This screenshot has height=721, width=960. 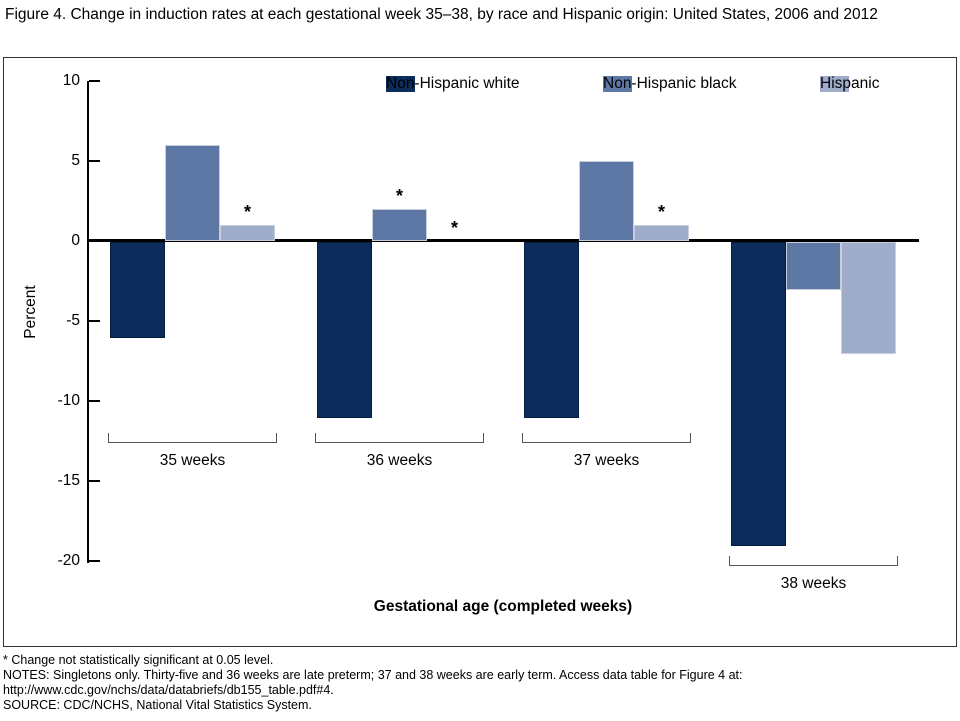 What do you see at coordinates (247, 233) in the screenshot?
I see `bar-hispanic-35-weeks` at bounding box center [247, 233].